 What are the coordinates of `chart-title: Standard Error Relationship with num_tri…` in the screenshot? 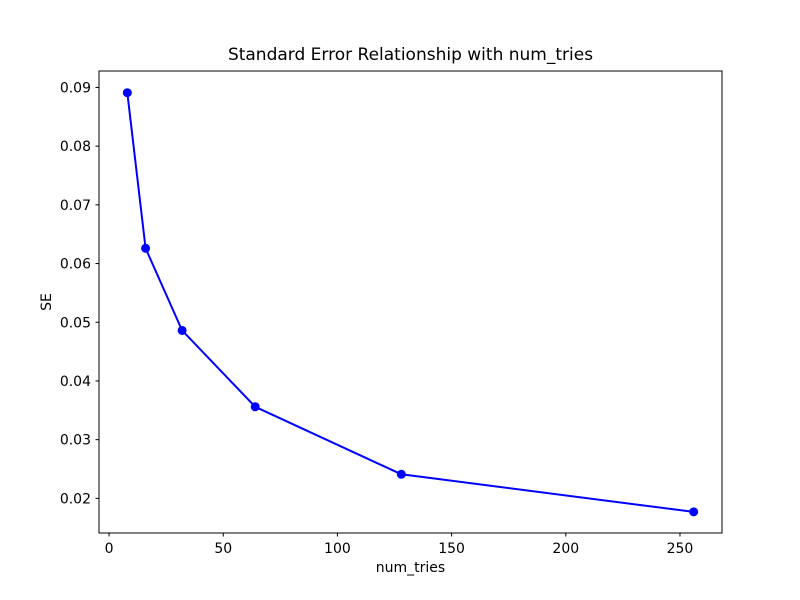 It's located at (410, 55).